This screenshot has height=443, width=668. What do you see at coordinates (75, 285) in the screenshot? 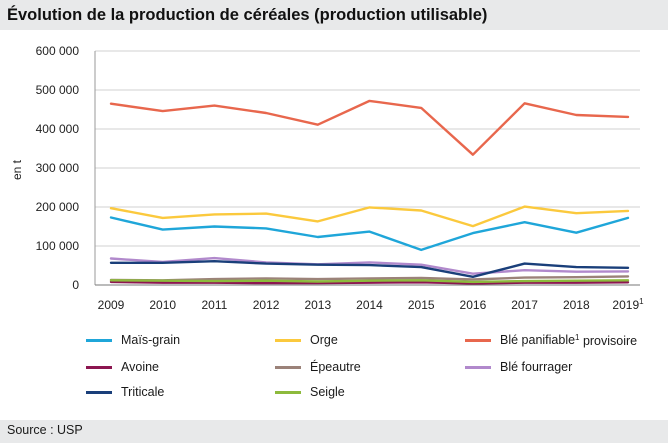
I see `y-tick-label: 0` at bounding box center [75, 285].